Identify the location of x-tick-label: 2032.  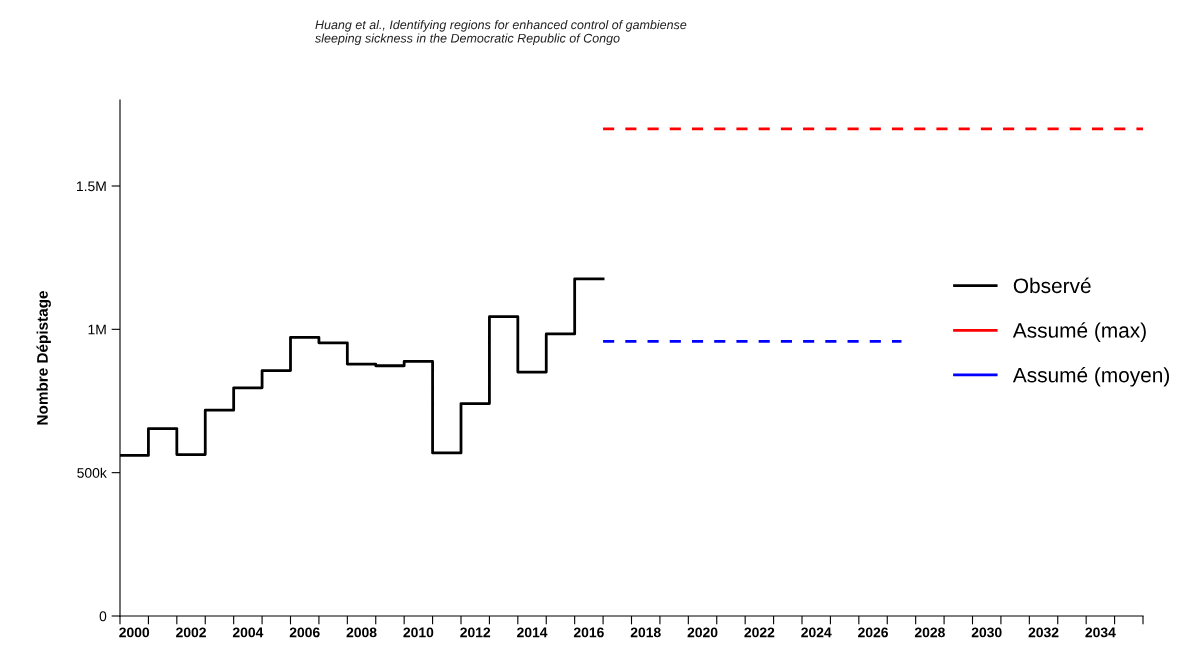
(1043, 632).